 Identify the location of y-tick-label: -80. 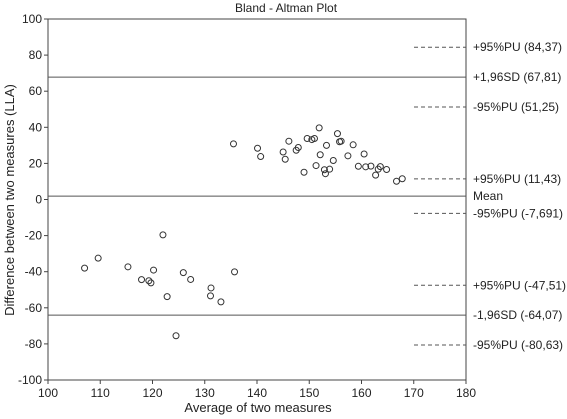
(34, 344).